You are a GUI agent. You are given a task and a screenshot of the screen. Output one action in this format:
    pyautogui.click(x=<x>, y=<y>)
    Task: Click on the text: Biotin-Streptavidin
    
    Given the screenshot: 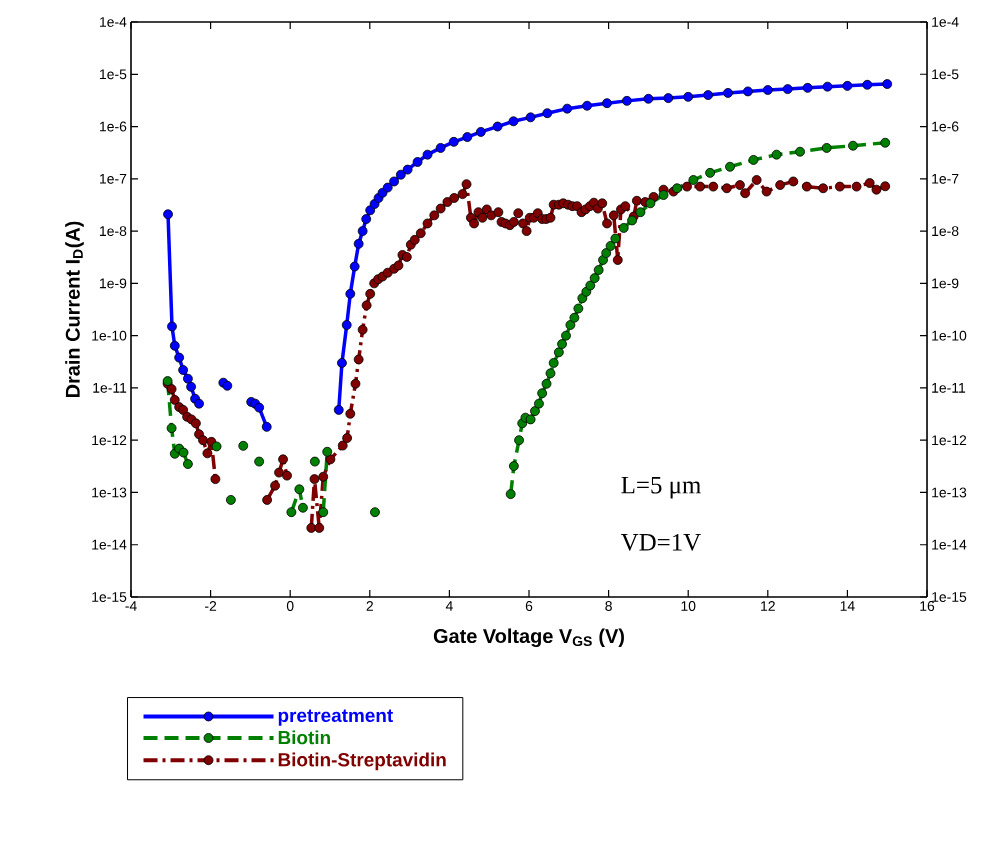 What is the action you would take?
    pyautogui.click(x=362, y=761)
    